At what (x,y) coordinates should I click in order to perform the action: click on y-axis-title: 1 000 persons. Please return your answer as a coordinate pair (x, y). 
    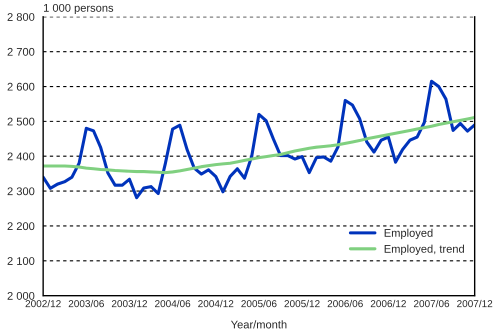
    Looking at the image, I should click on (79, 9).